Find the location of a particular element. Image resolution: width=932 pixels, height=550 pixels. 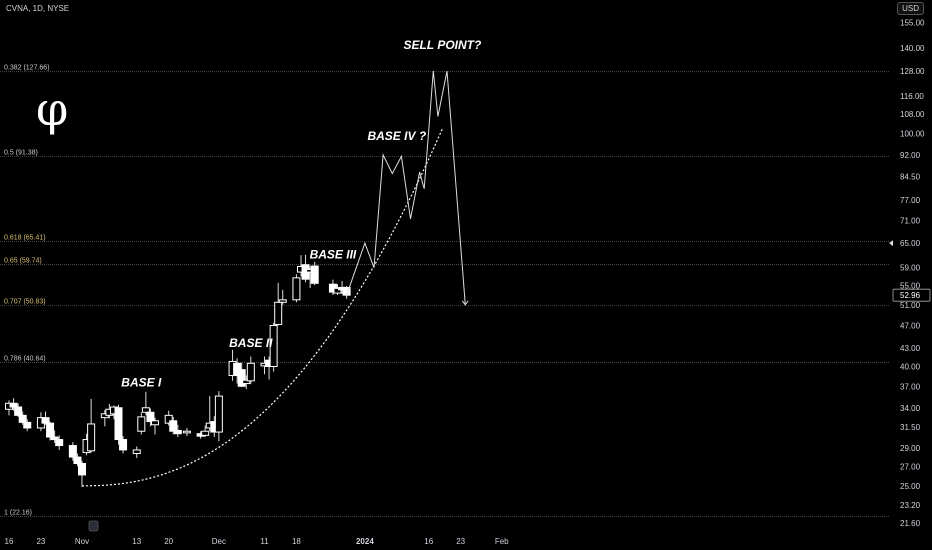

last-price-value: 52.96 is located at coordinates (910, 295).